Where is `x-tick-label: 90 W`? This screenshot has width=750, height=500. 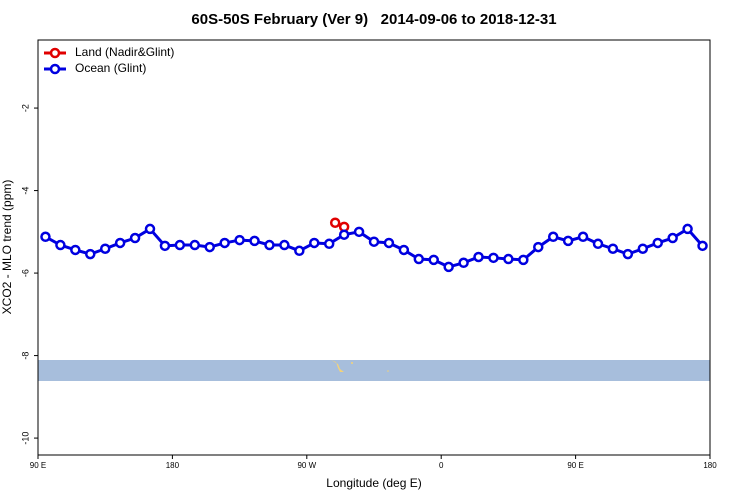
x-tick-label: 90 W is located at coordinates (306, 465).